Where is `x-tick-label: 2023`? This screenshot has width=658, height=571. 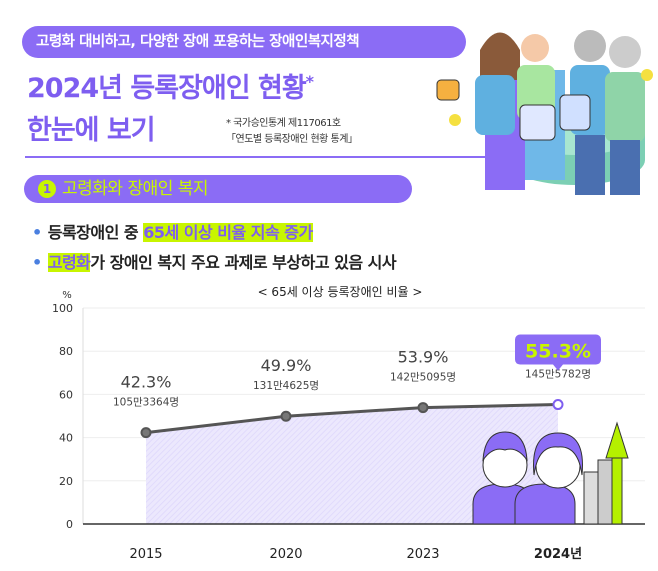
x-tick-label: 2023 is located at coordinates (422, 554).